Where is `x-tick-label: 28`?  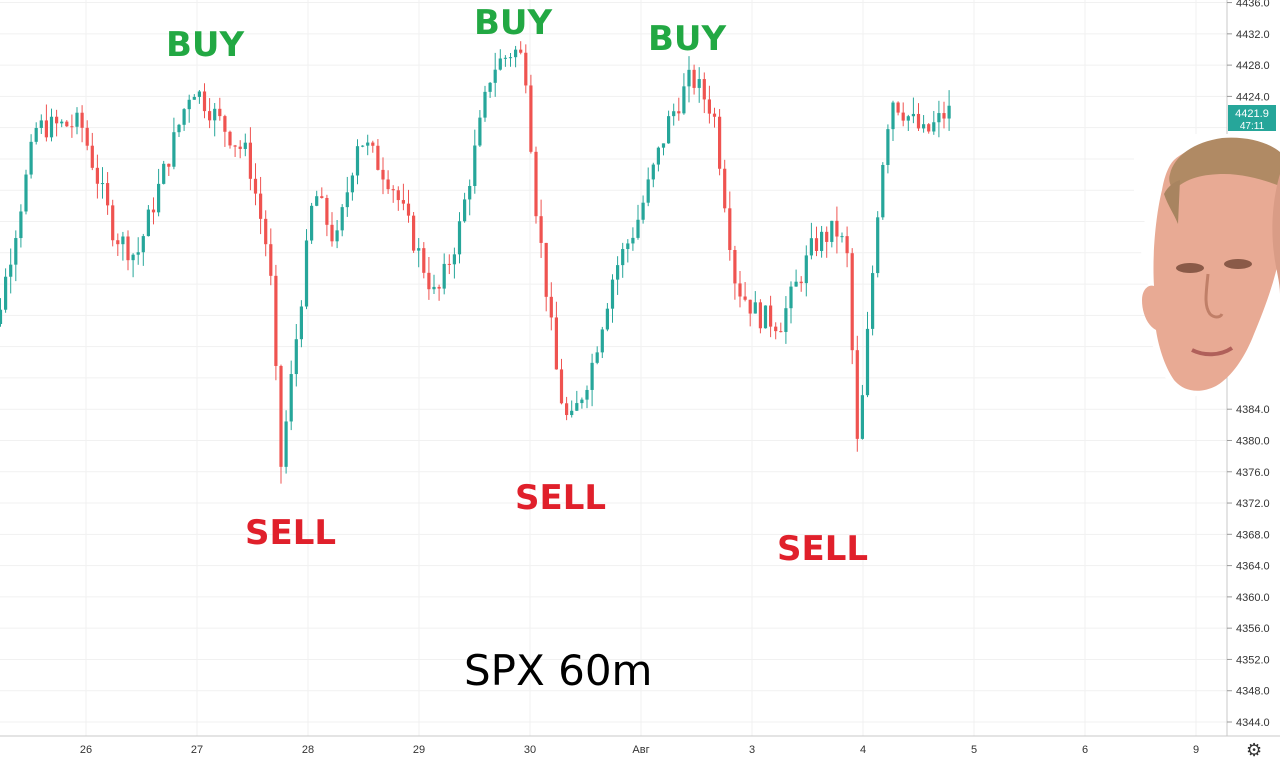
x-tick-label: 28 is located at coordinates (308, 750).